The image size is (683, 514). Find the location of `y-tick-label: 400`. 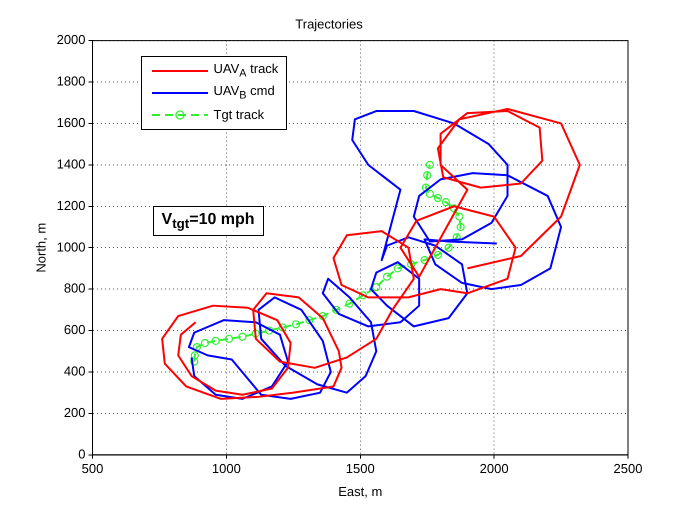

y-tick-label: 400 is located at coordinates (75, 371).